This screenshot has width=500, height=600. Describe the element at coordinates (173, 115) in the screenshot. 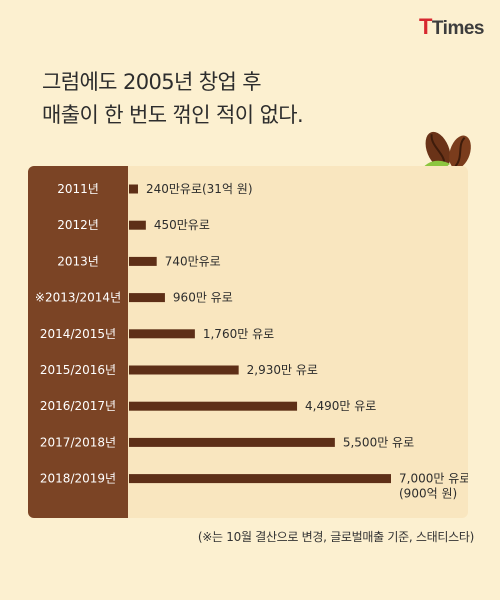

I see `headline-line-2: 매출이 한 번도 꺾인 적이 없다.` at that location.